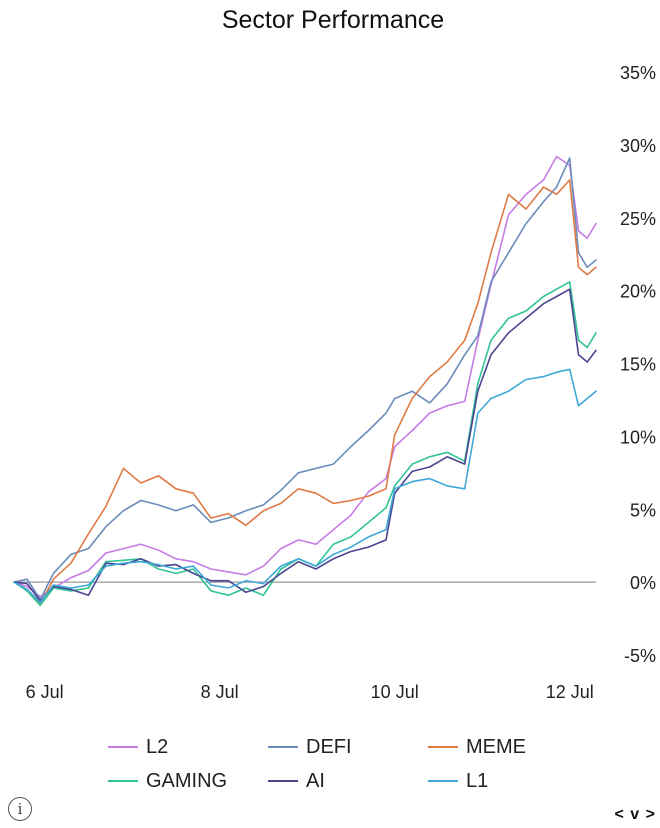 The width and height of the screenshot is (660, 828). Describe the element at coordinates (643, 583) in the screenshot. I see `y-tick-label: 0%` at that location.